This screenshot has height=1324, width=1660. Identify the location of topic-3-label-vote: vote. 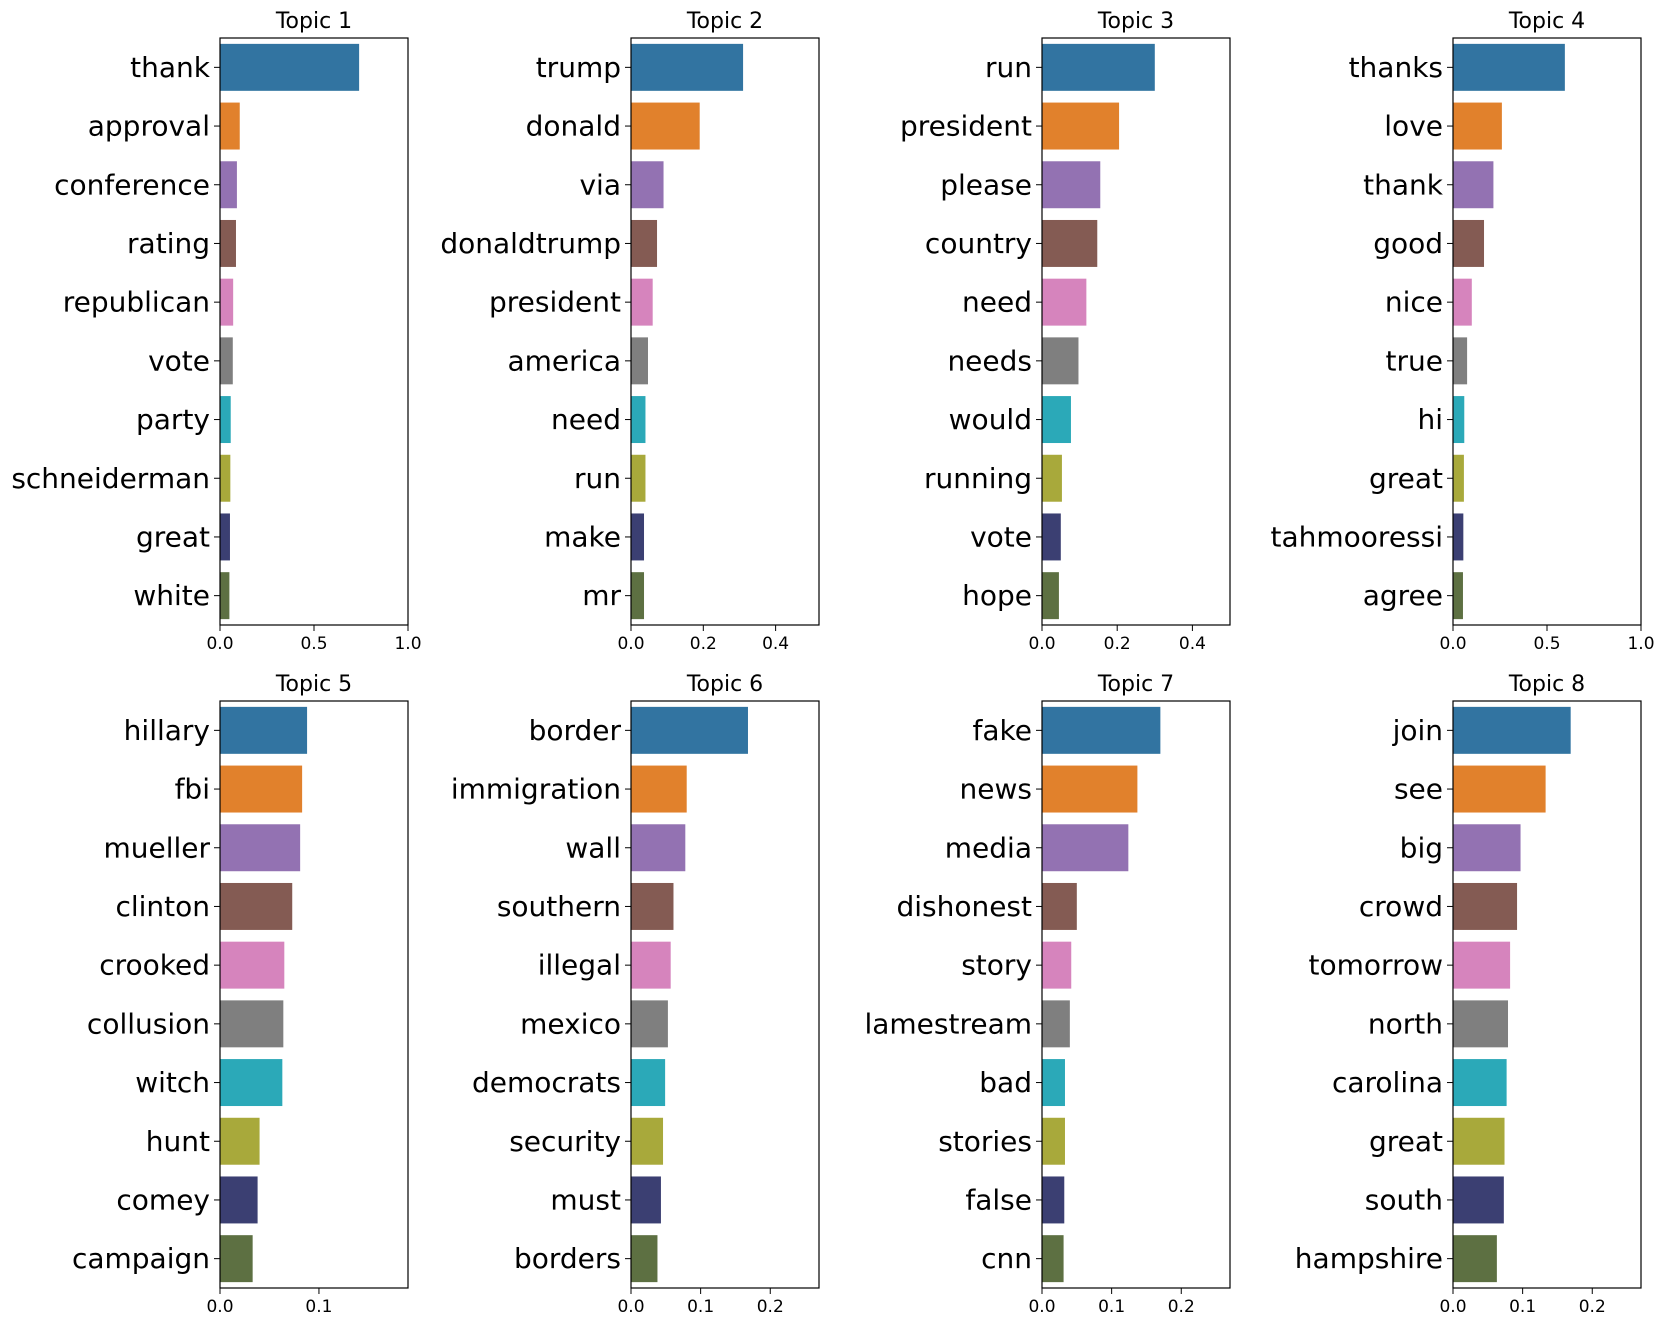
(1001, 536).